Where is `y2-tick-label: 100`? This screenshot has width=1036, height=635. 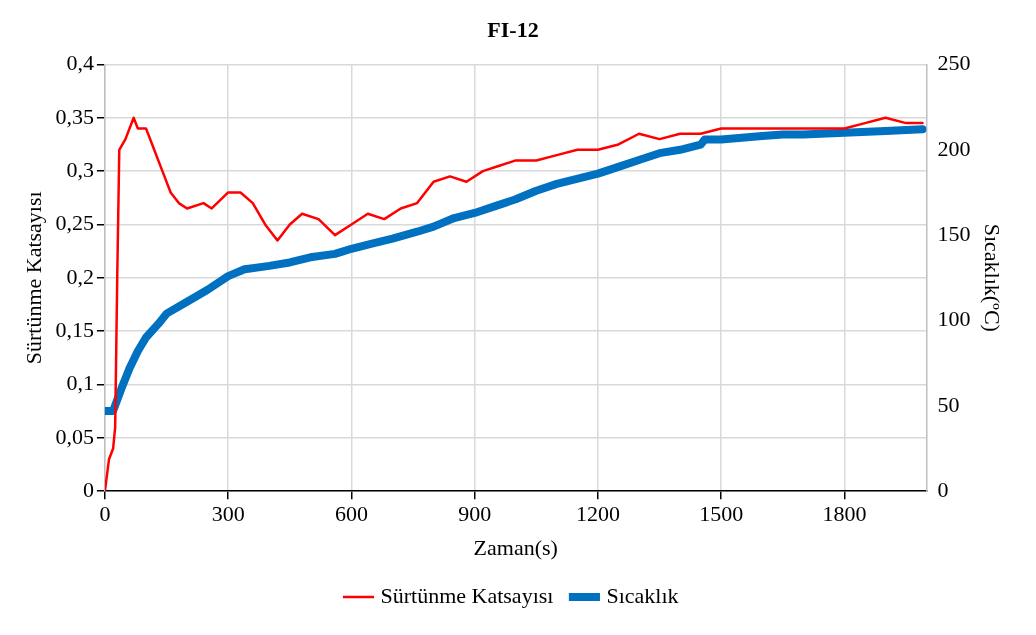 y2-tick-label: 100 is located at coordinates (954, 319).